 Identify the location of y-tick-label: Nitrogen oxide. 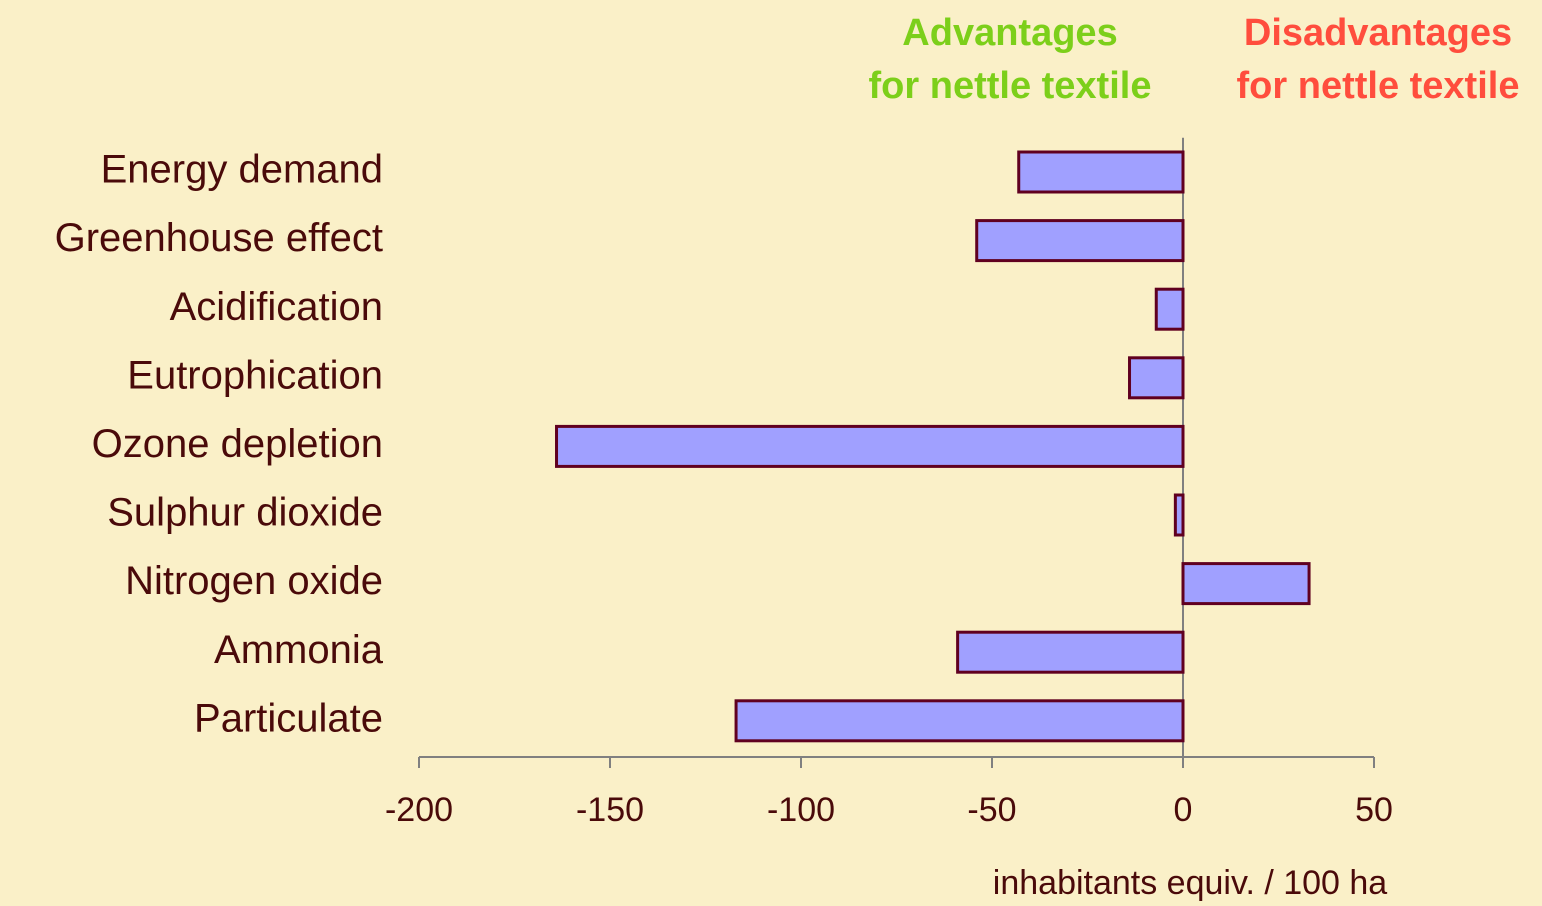
(254, 581).